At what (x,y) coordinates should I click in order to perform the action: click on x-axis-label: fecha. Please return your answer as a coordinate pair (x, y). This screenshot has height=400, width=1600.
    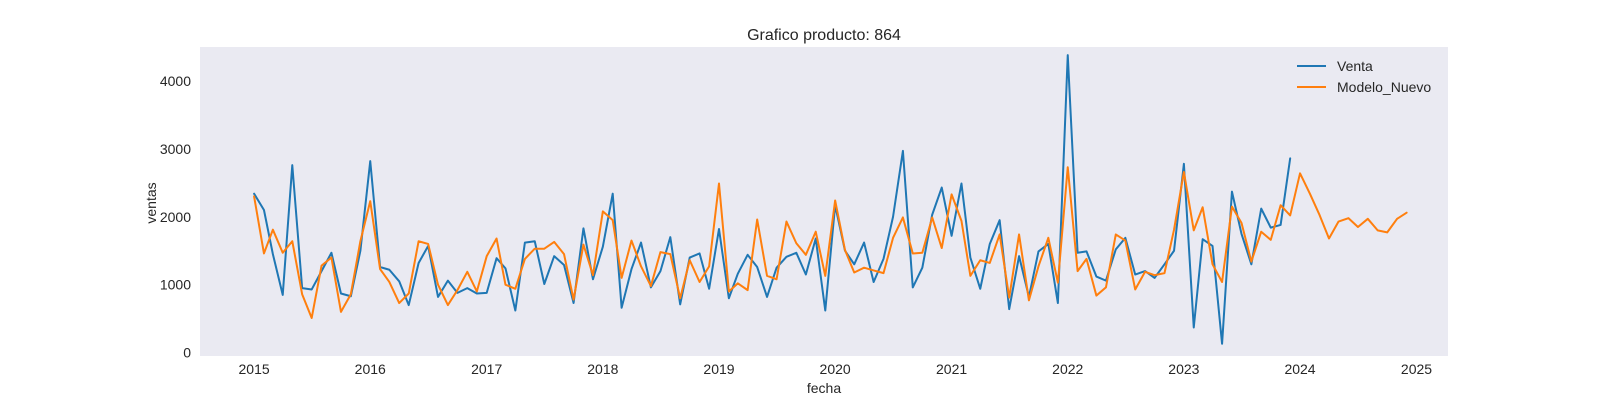
    Looking at the image, I should click on (824, 388).